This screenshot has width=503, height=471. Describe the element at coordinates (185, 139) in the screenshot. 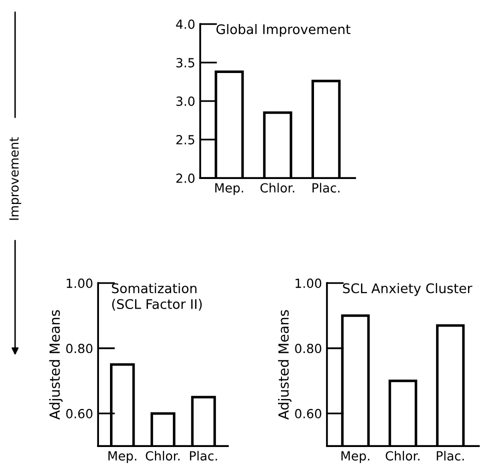

I see `y-tick-label: 2.5` at that location.